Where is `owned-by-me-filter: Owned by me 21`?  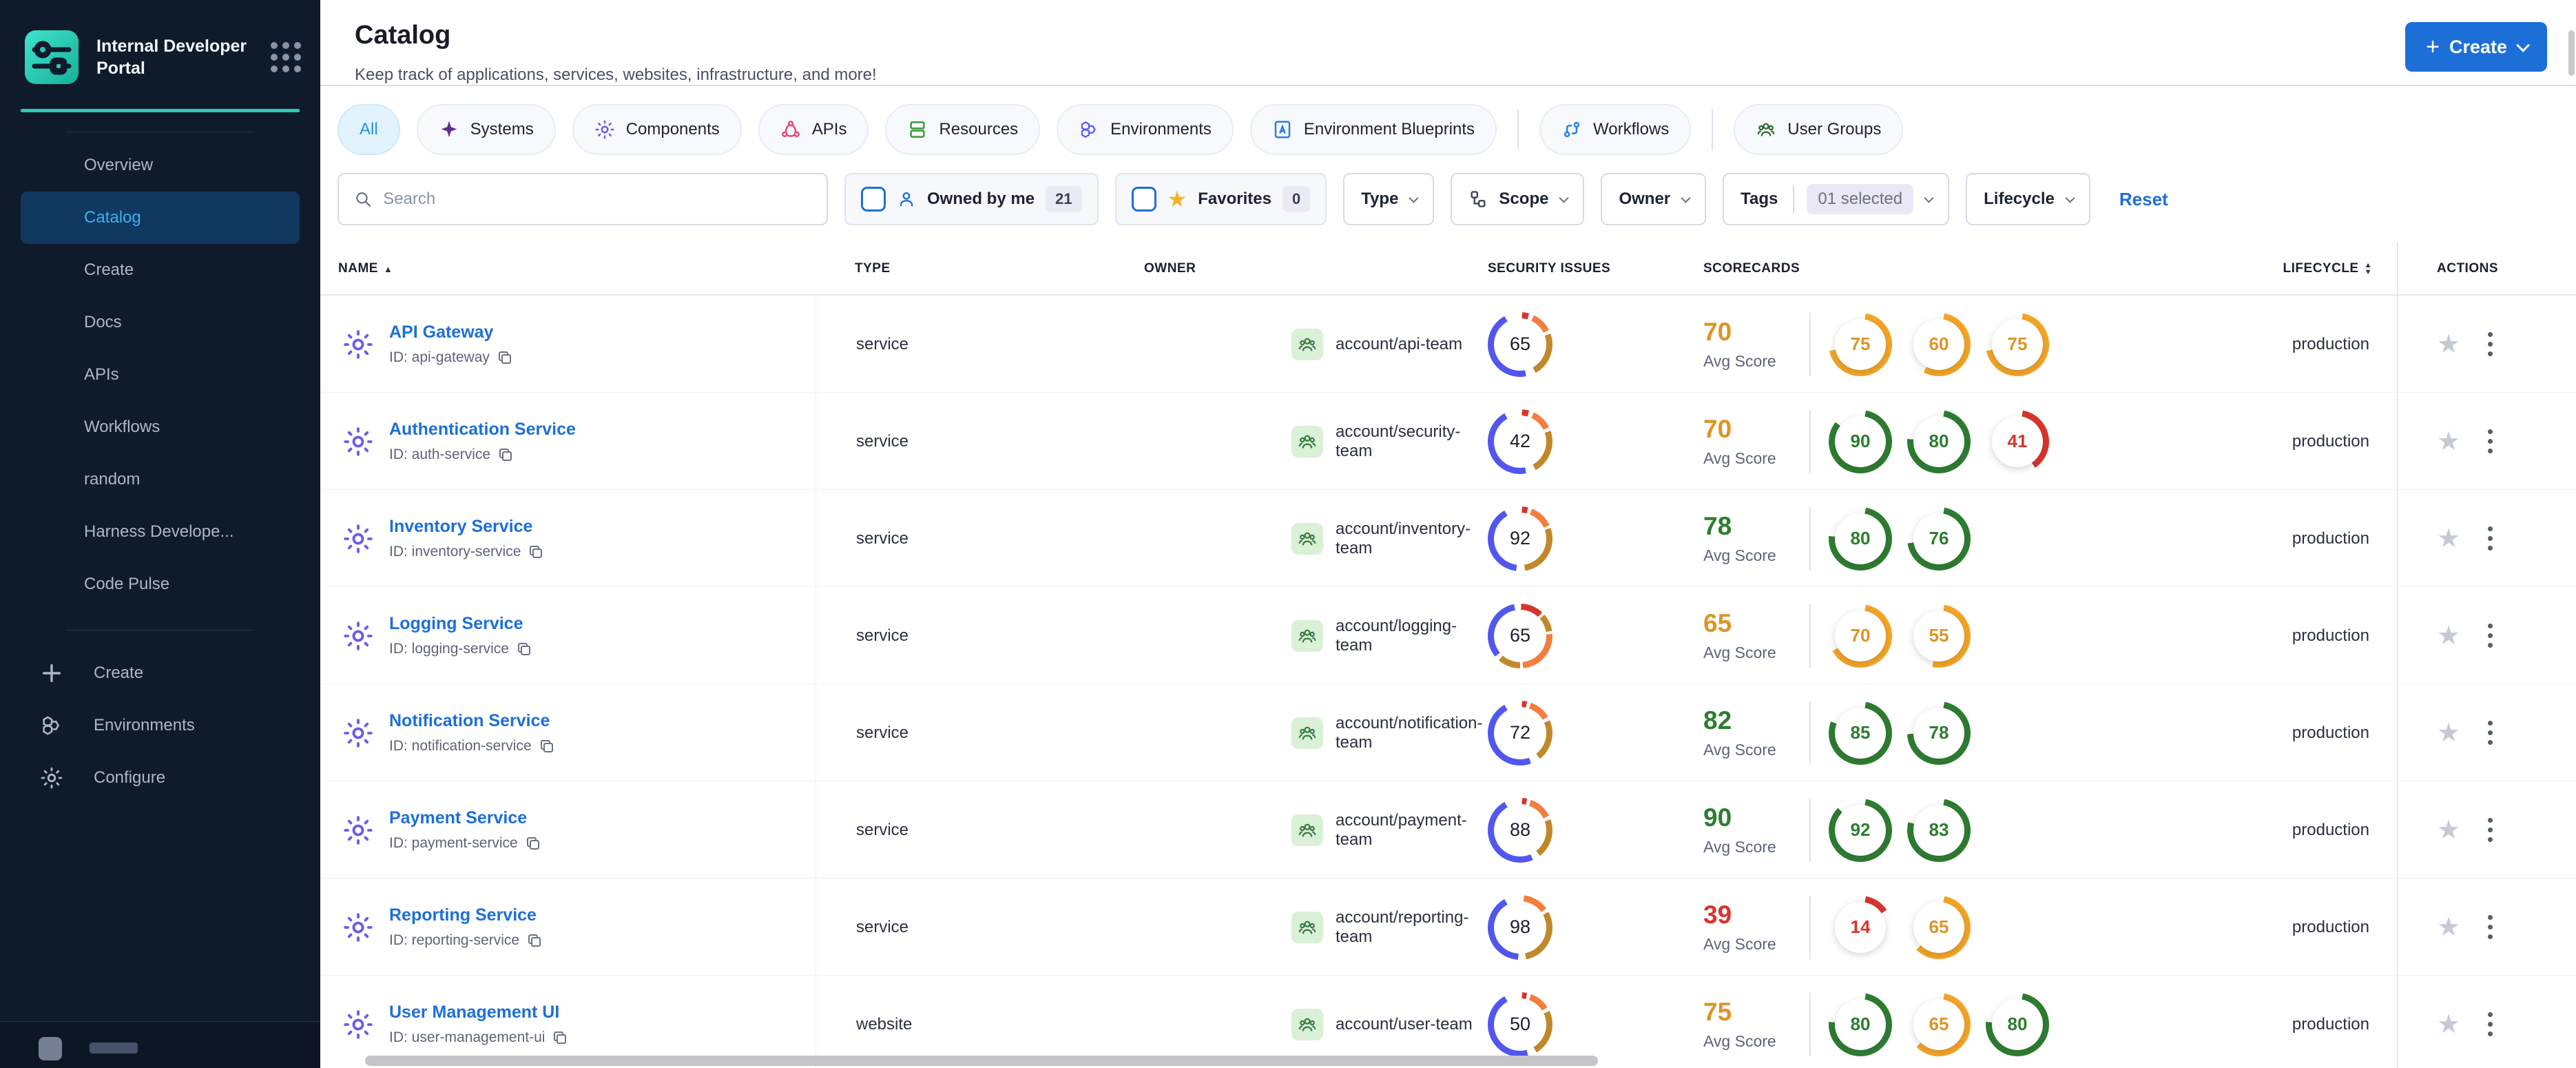 owned-by-me-filter: Owned by me 21 is located at coordinates (971, 199).